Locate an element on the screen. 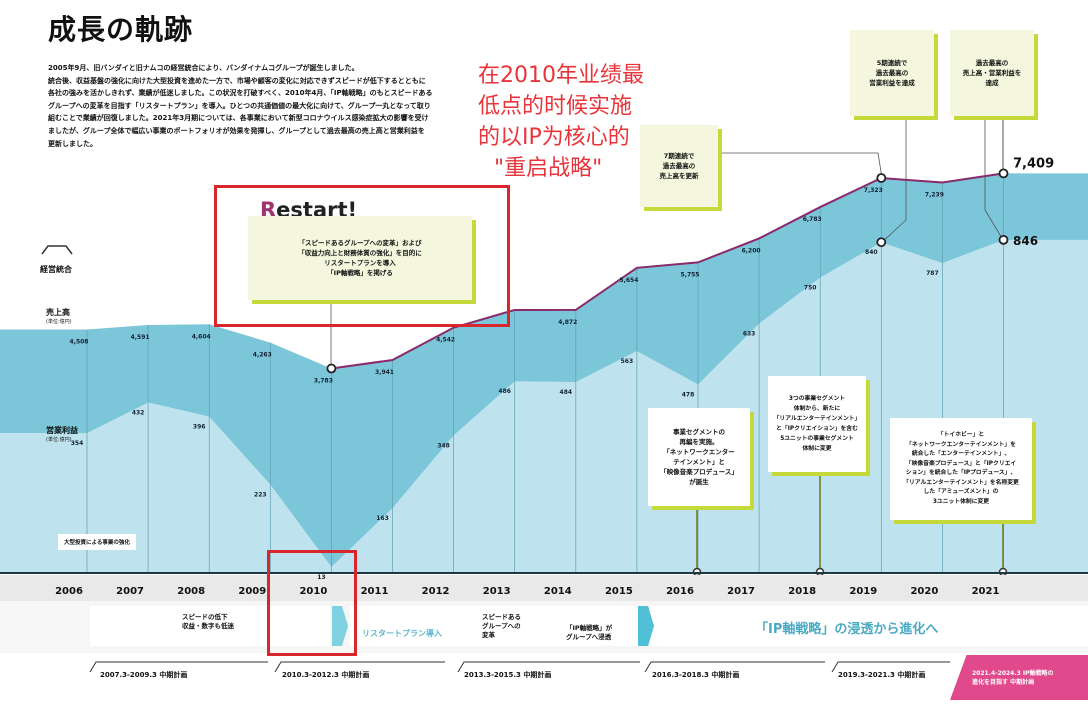 Image resolution: width=1088 pixels, height=706 pixels. callout-line: 「映像音楽プロデュース」と「IPクリエイ is located at coordinates (961, 463).